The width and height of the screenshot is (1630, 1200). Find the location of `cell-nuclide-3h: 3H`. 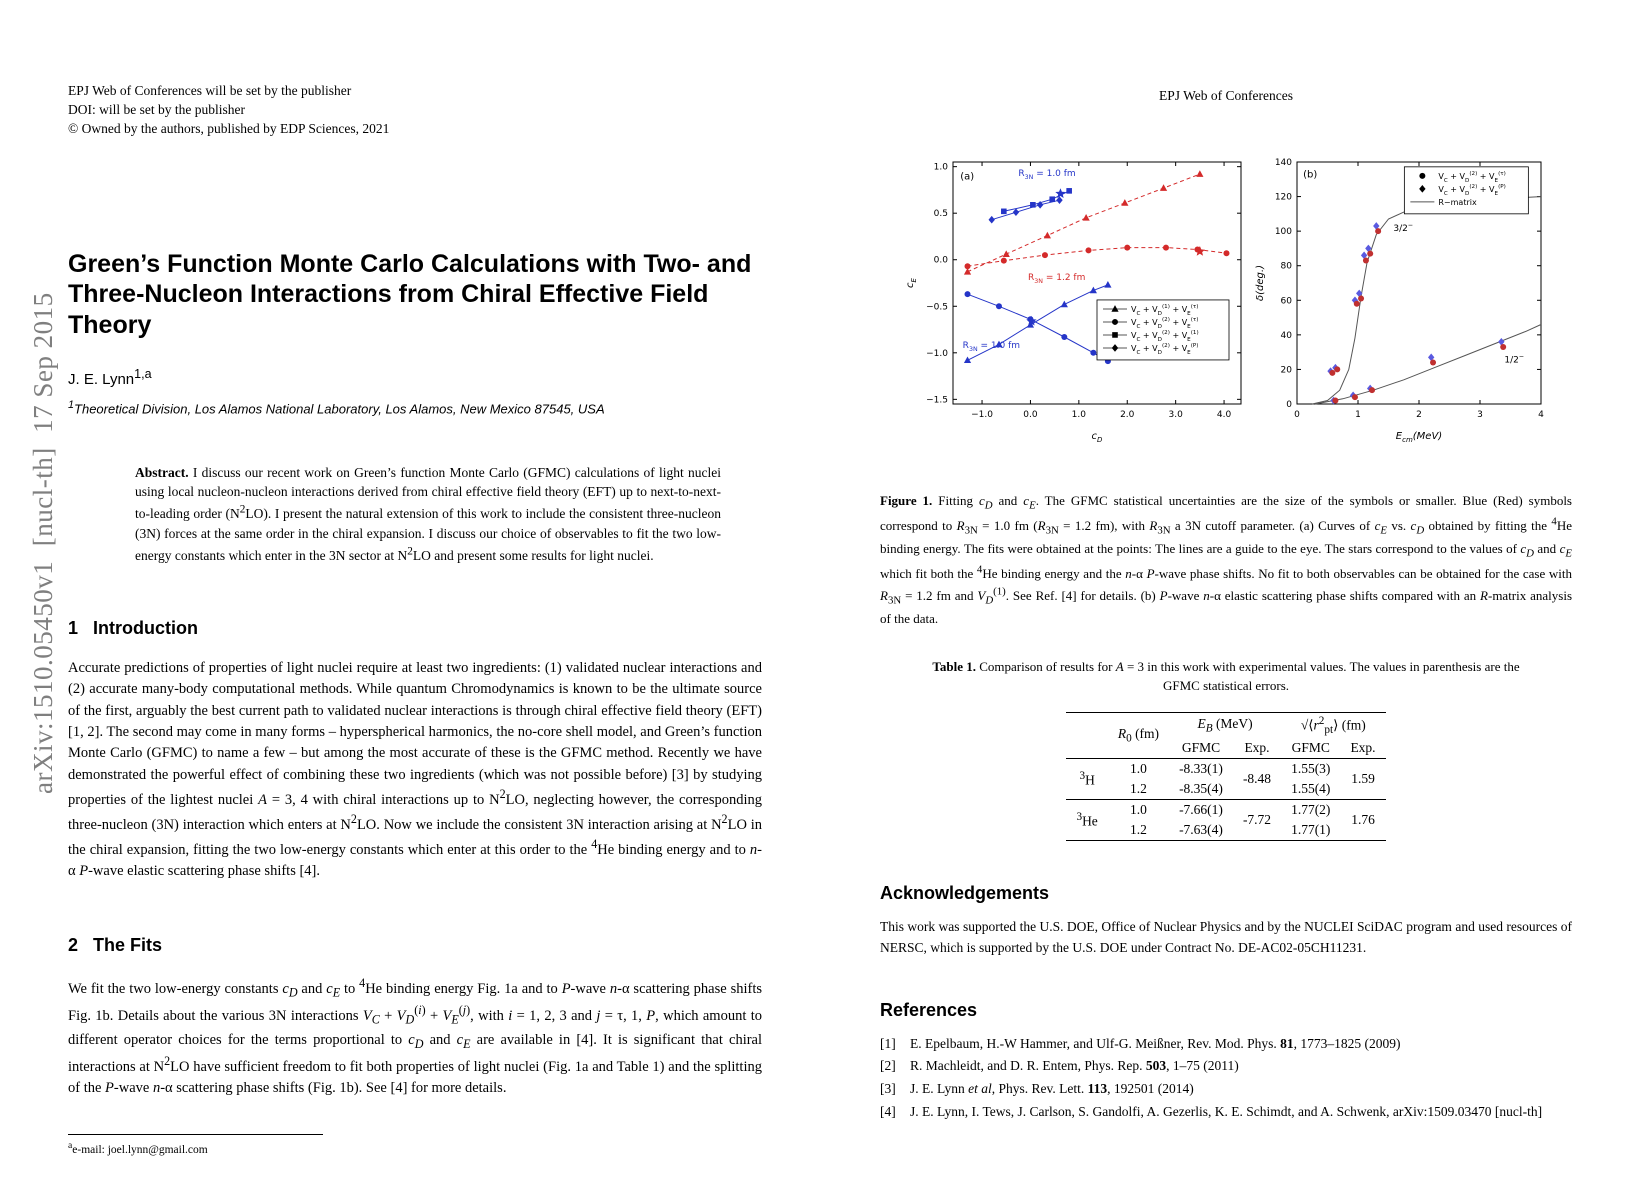

cell-nuclide-3h: 3H is located at coordinates (1087, 779).